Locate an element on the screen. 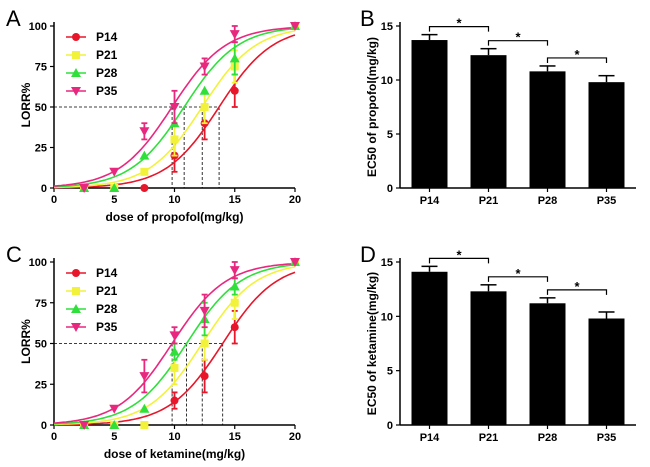 Image resolution: width=650 pixels, height=467 pixels. panel-letter: B is located at coordinates (367, 18).